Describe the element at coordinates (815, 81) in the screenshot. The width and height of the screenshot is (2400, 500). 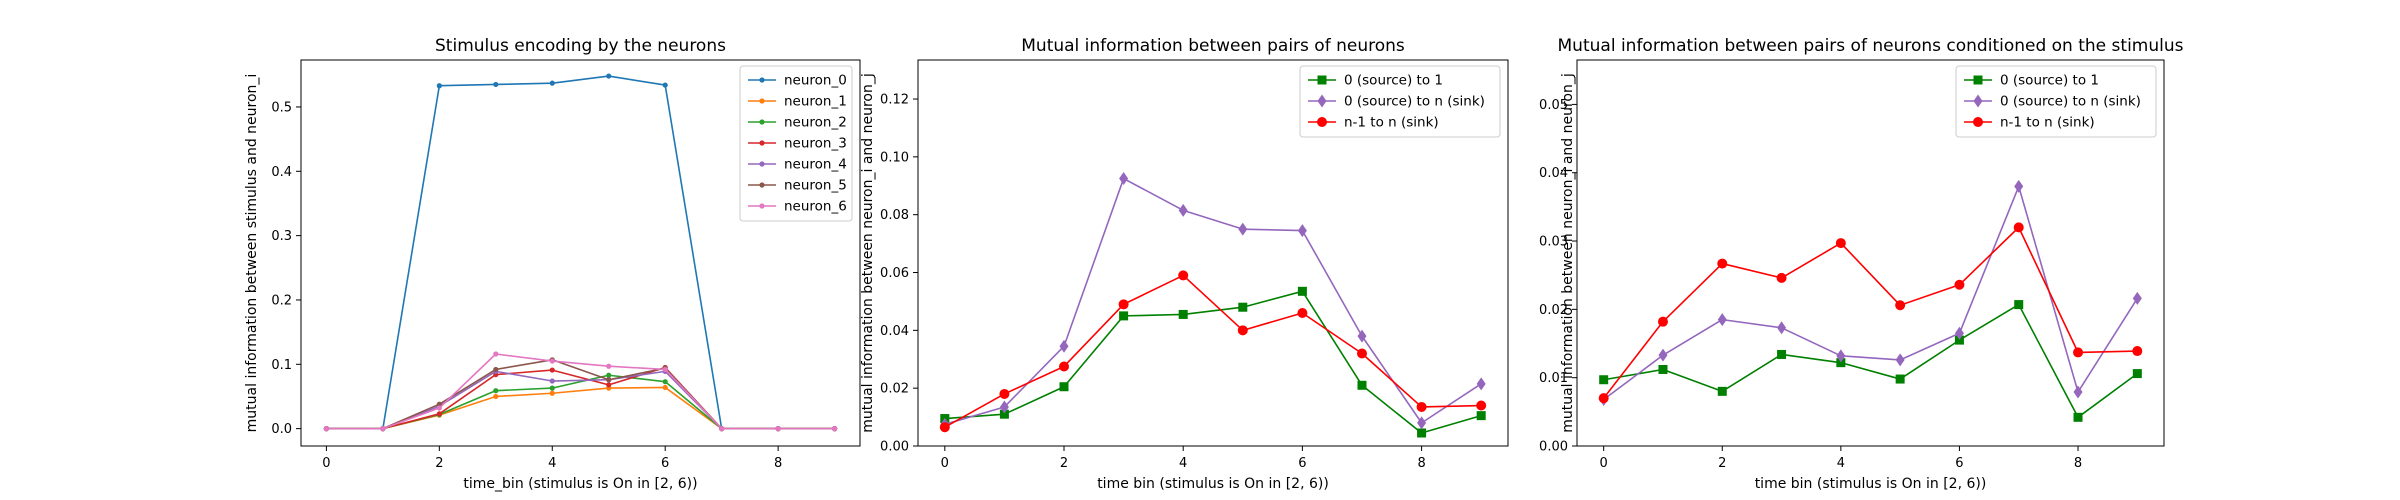
I see `legend-label: neuron_0` at that location.